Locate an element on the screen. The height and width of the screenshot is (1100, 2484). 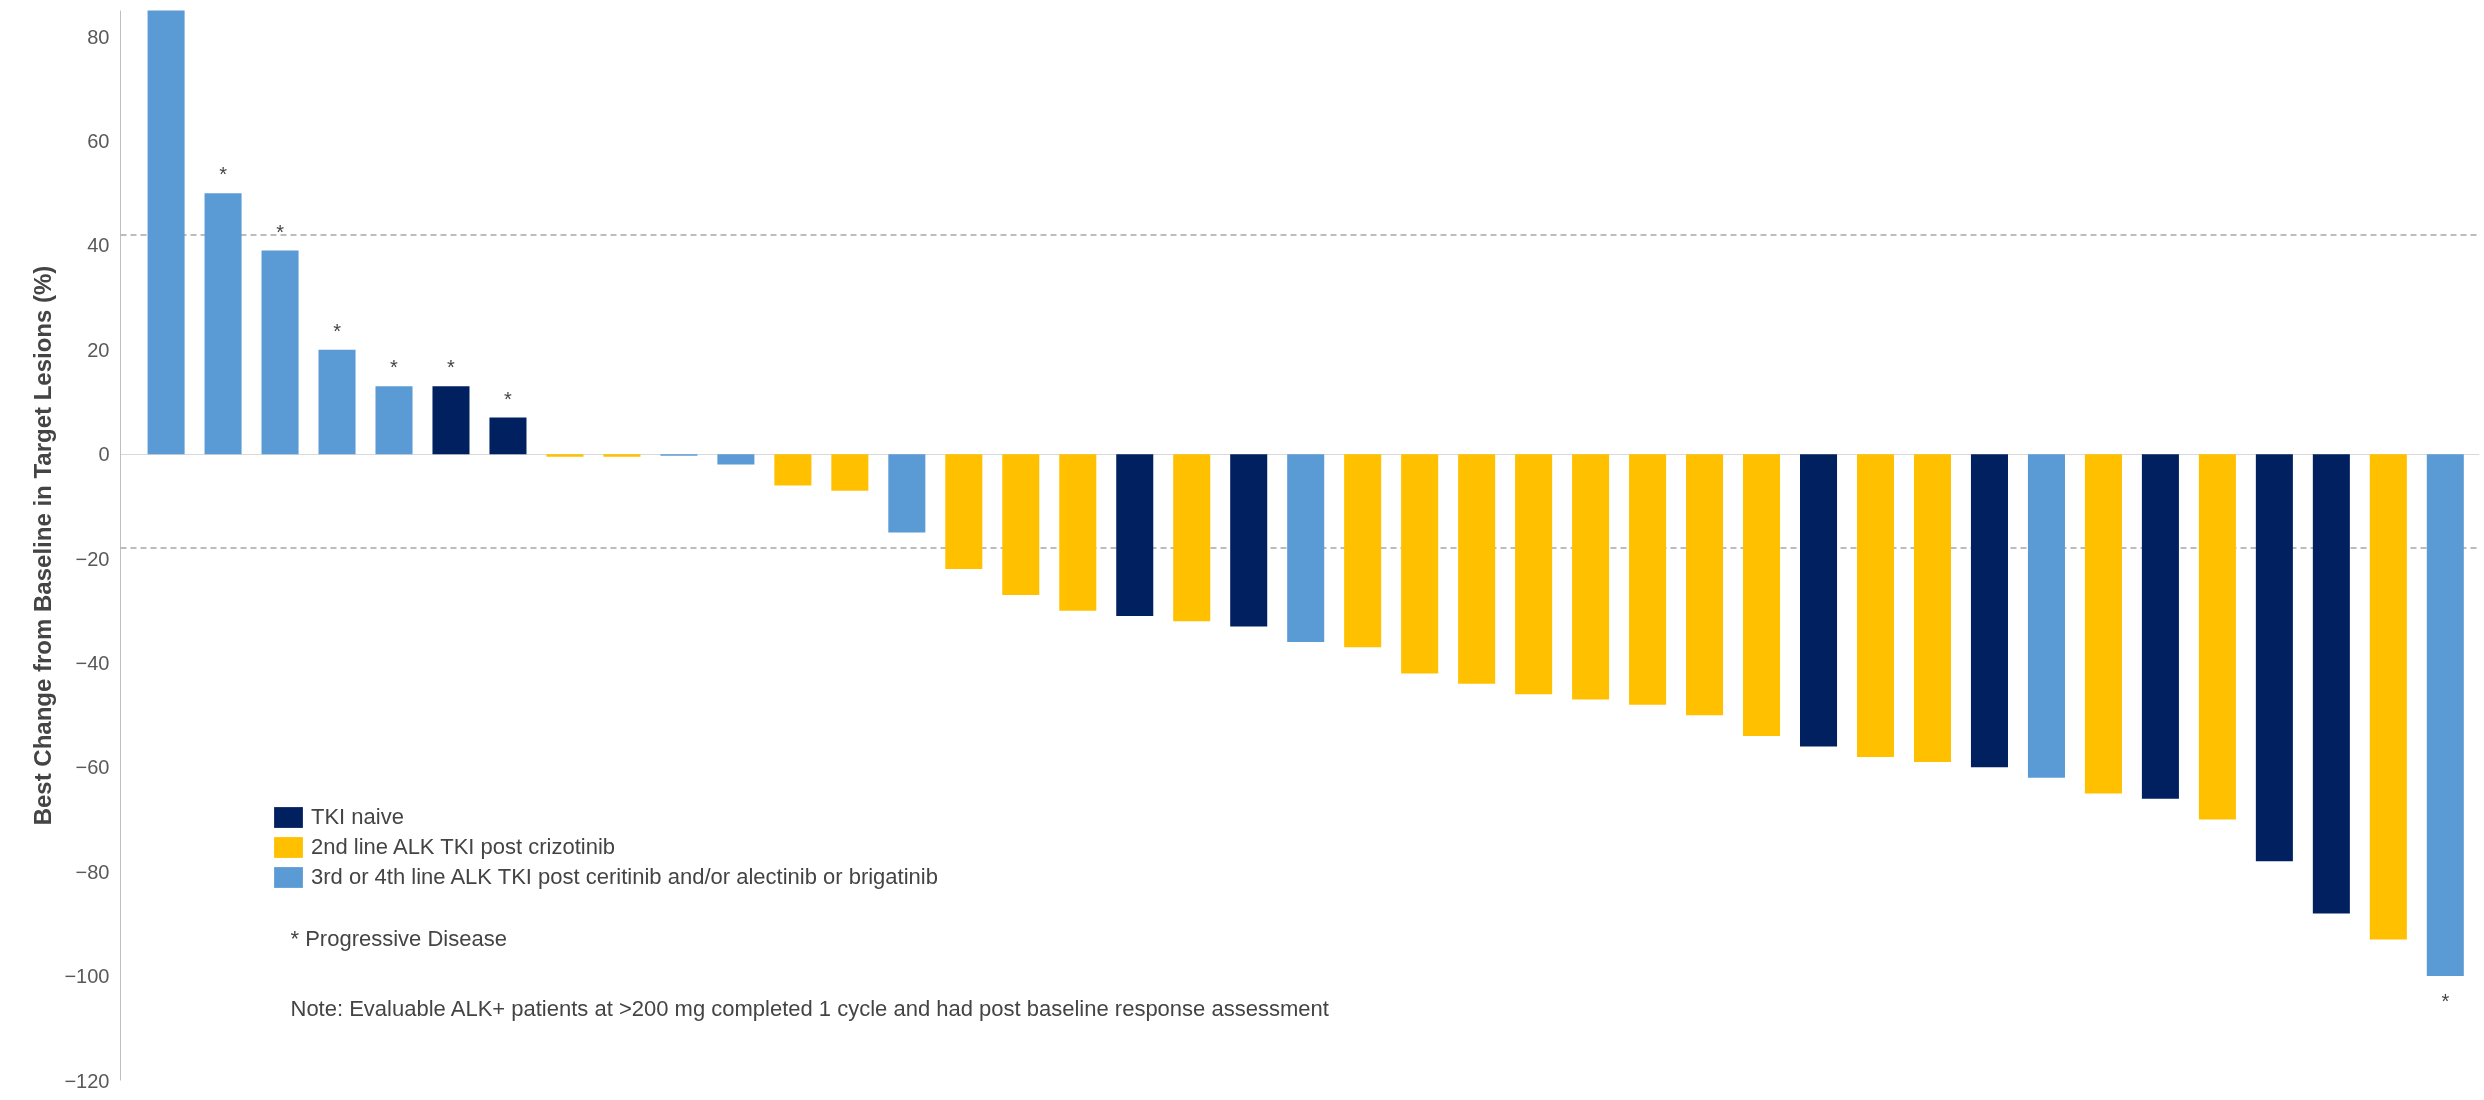
y-axis-title: Best Change from Baseline in Target Lesions (%) is located at coordinates (43, 545).